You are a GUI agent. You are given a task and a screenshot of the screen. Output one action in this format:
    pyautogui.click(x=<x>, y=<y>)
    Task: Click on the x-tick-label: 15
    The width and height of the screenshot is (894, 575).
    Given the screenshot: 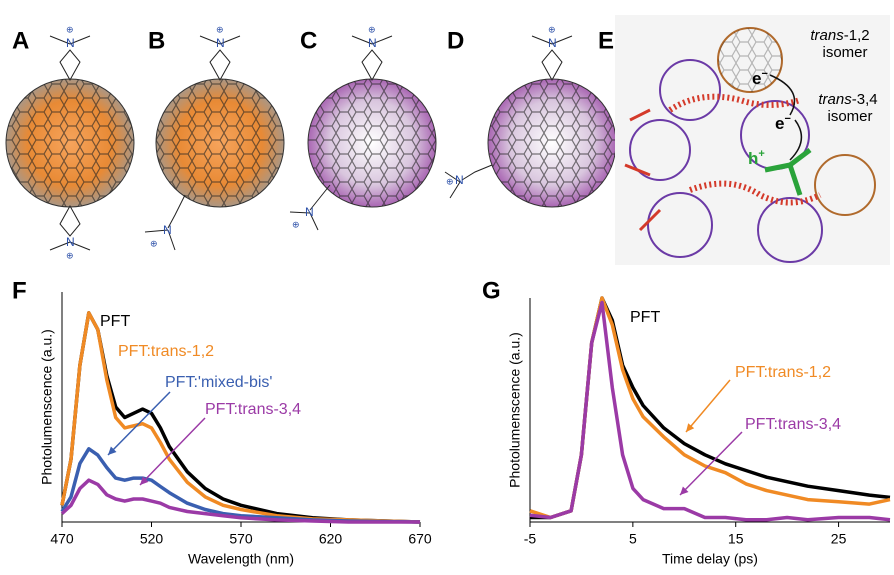 What is the action you would take?
    pyautogui.click(x=736, y=539)
    